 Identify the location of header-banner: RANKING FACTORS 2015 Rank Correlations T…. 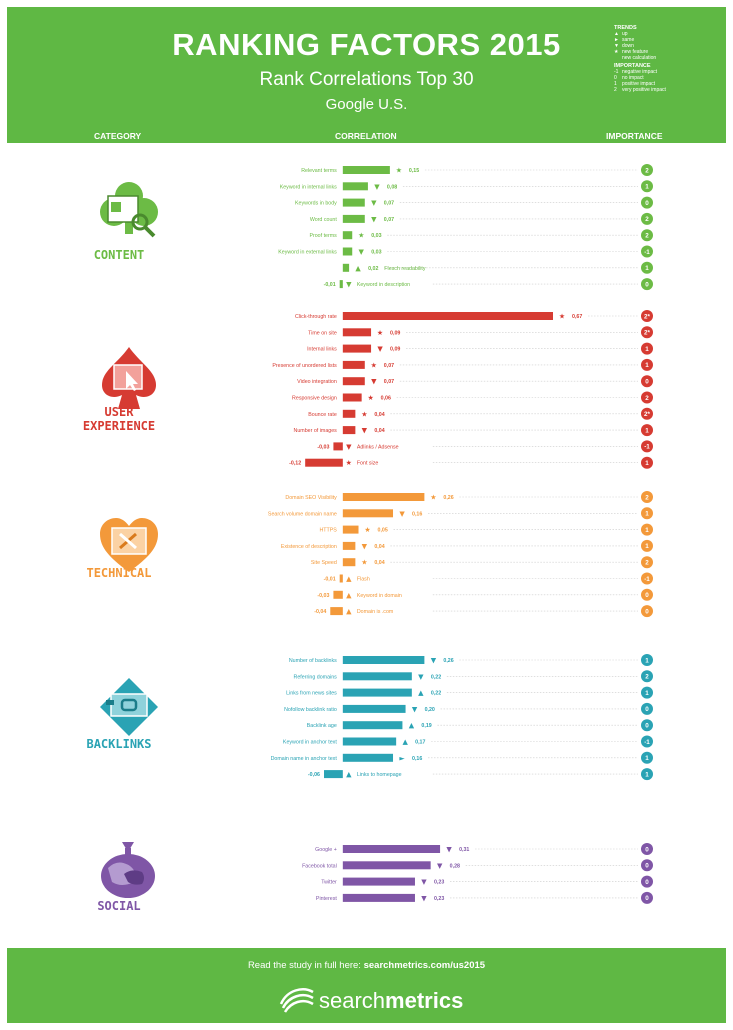
(366, 68).